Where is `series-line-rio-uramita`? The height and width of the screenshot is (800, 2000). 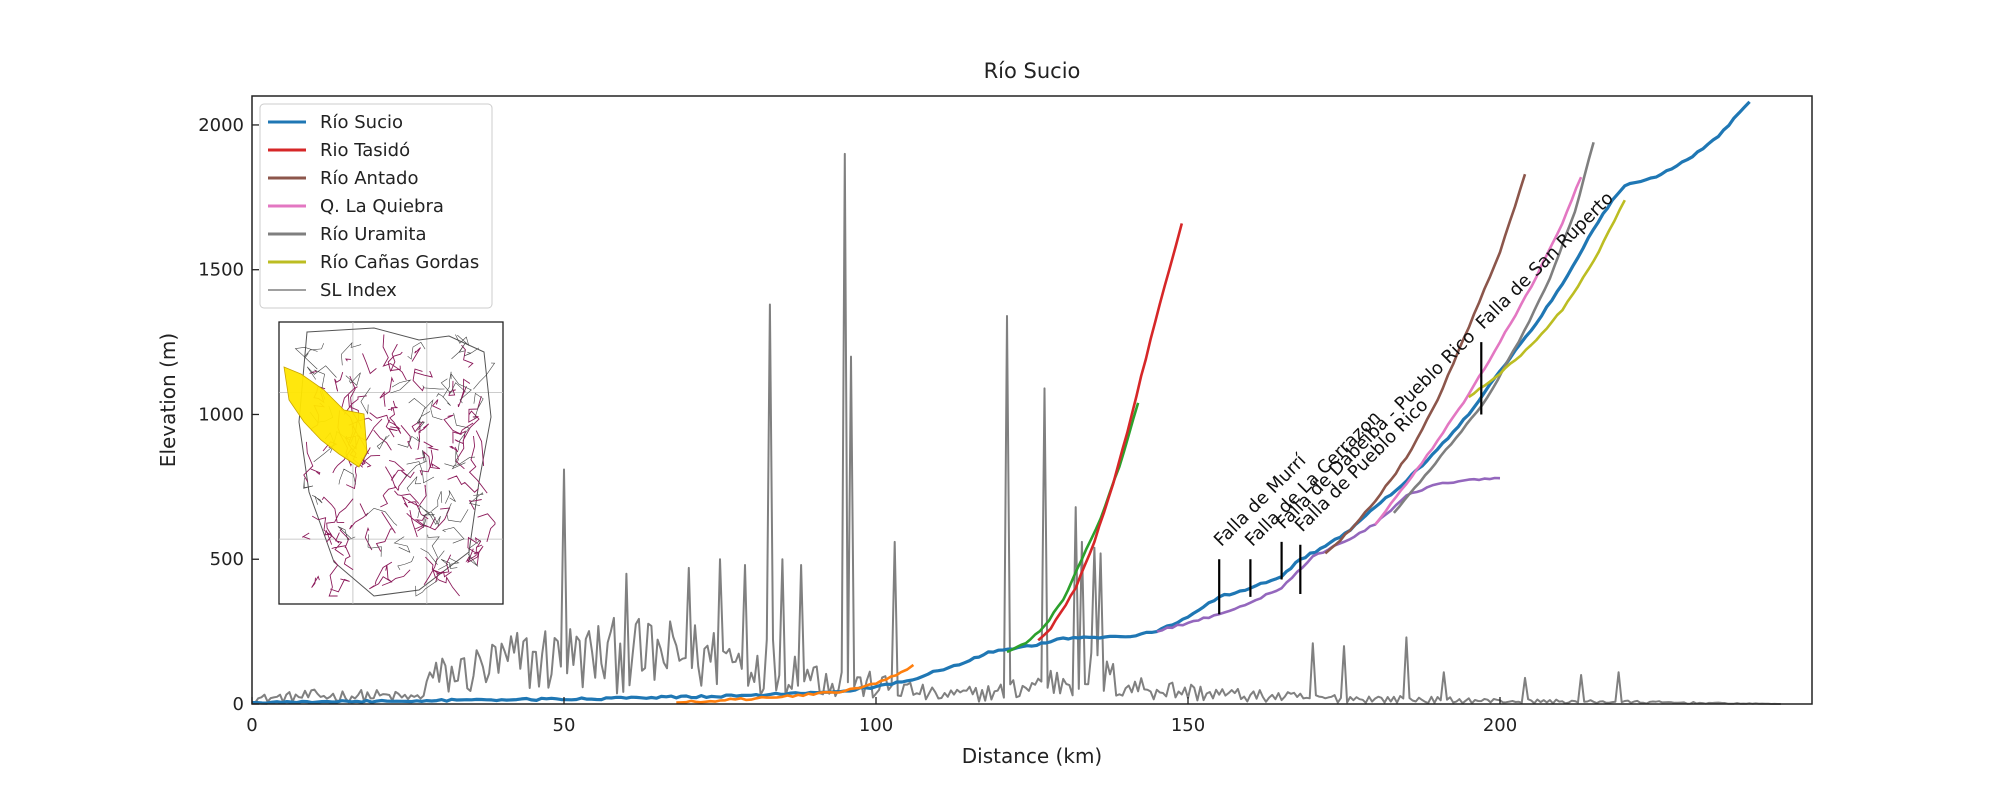 series-line-rio-uramita is located at coordinates (1493, 327).